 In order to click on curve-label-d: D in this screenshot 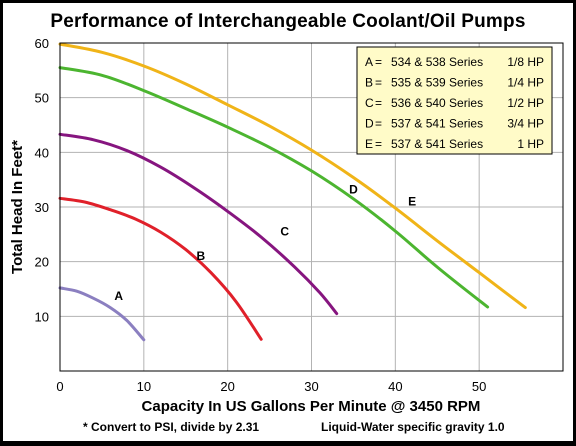, I will do `click(353, 189)`.